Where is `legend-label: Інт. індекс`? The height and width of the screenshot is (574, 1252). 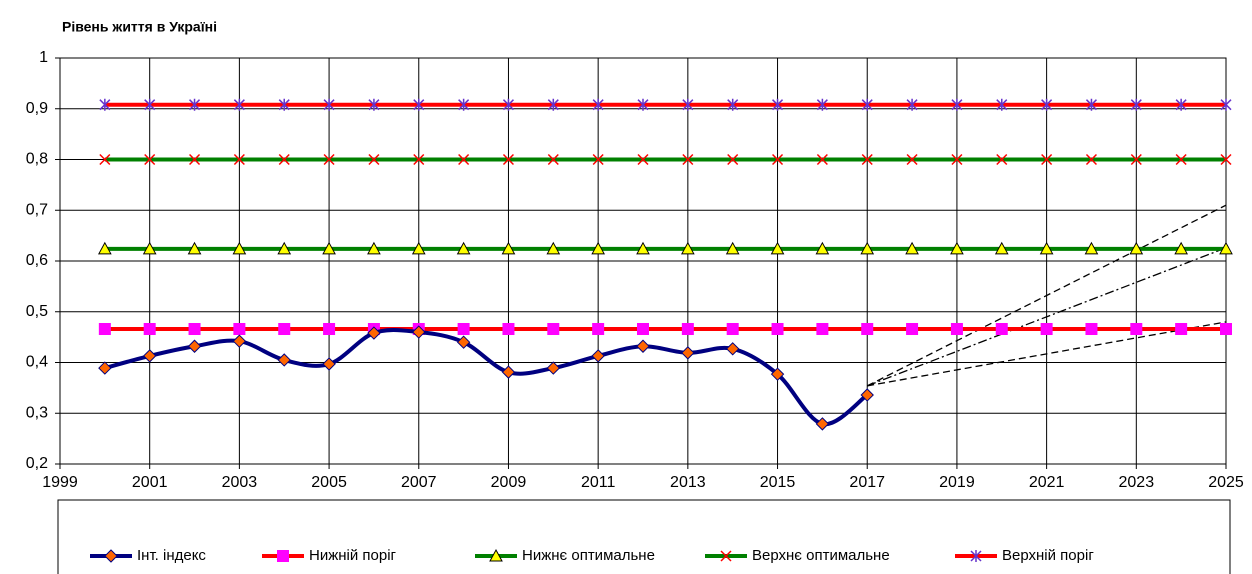
legend-label: Інт. індекс is located at coordinates (171, 555).